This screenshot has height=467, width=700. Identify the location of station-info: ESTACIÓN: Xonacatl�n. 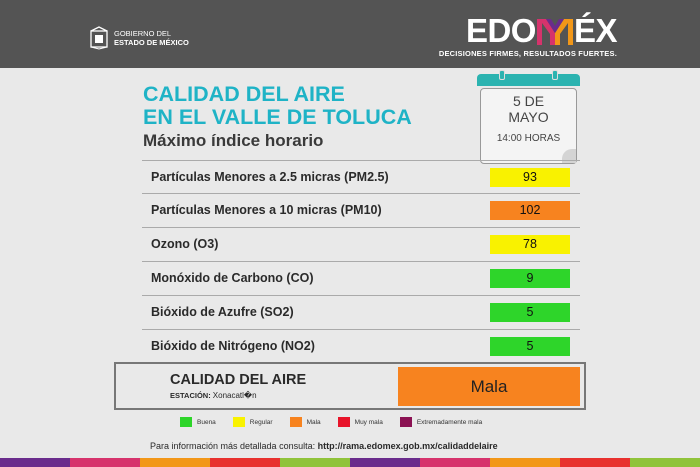
(213, 395).